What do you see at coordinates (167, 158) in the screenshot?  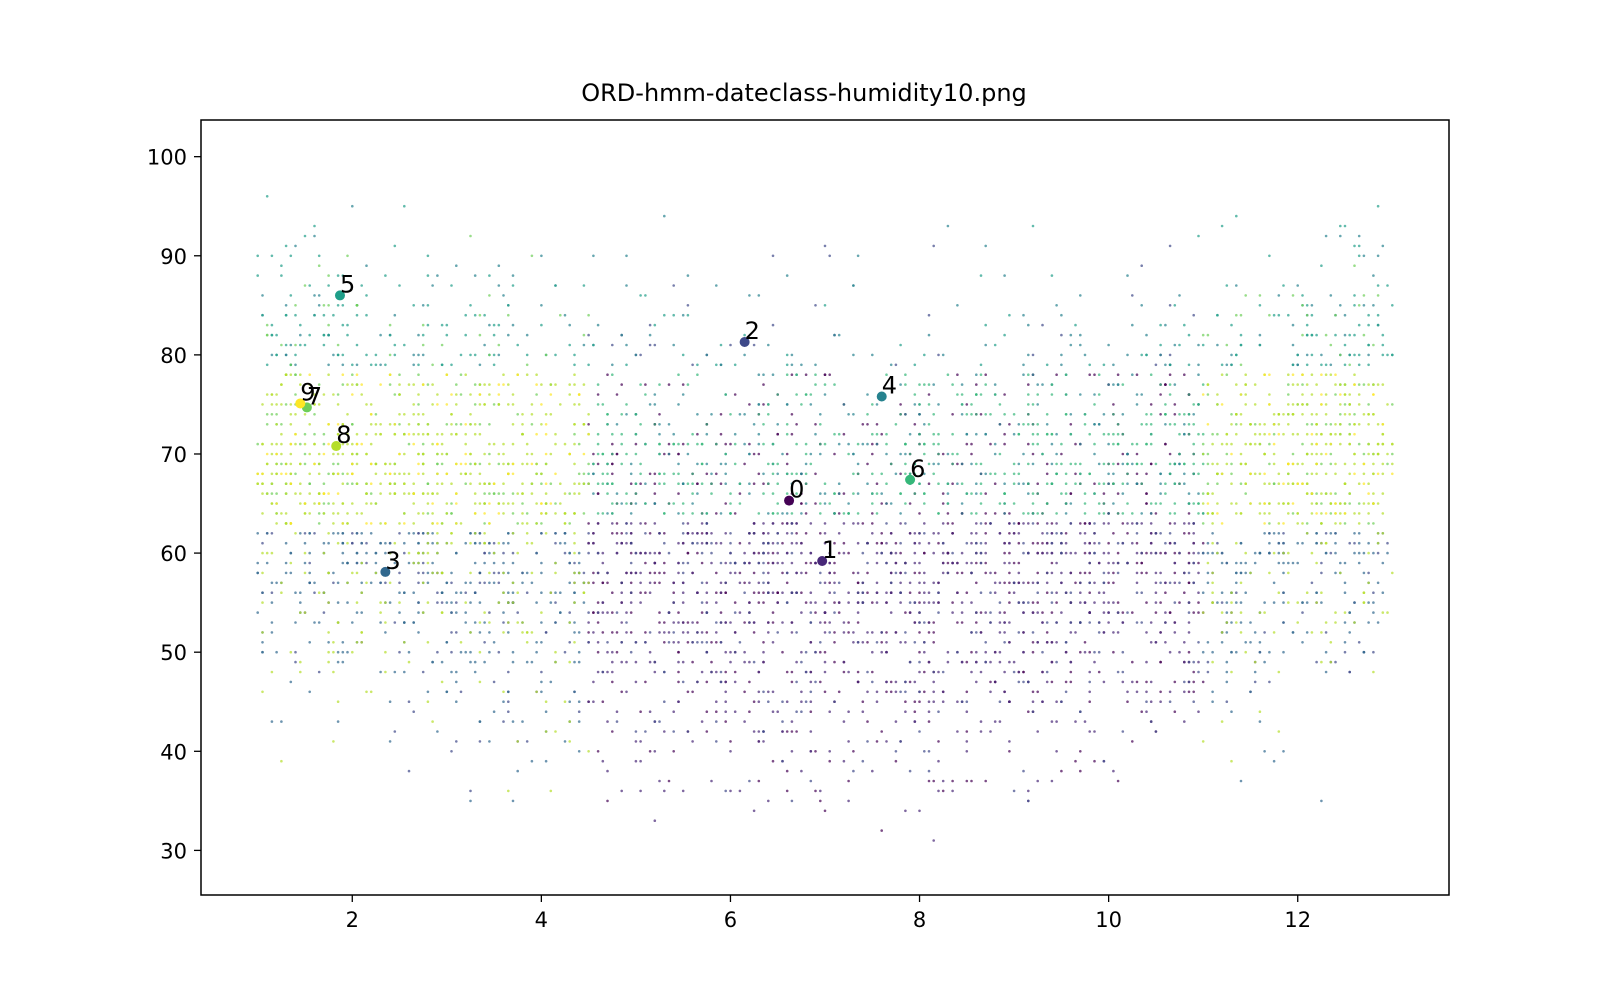 I see `y-tick-label: 100` at bounding box center [167, 158].